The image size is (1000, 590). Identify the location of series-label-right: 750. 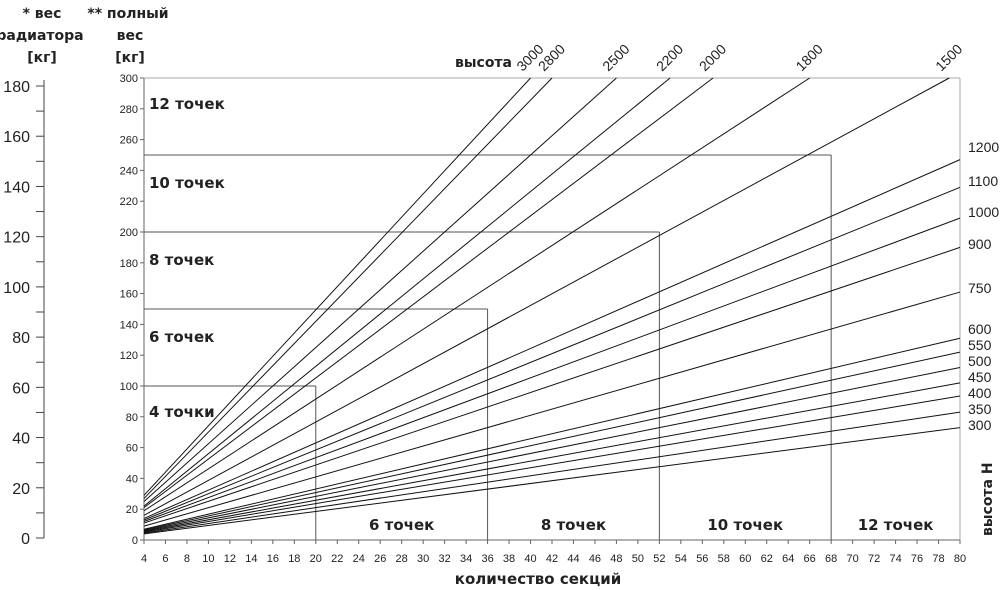
(980, 288).